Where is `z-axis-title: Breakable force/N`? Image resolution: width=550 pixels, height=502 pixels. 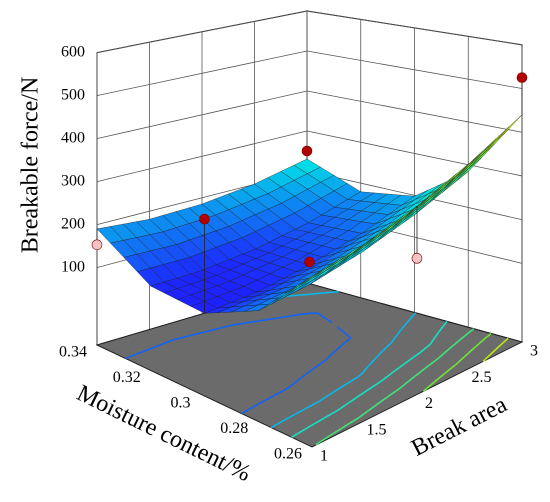
z-axis-title: Breakable force/N is located at coordinates (31, 165).